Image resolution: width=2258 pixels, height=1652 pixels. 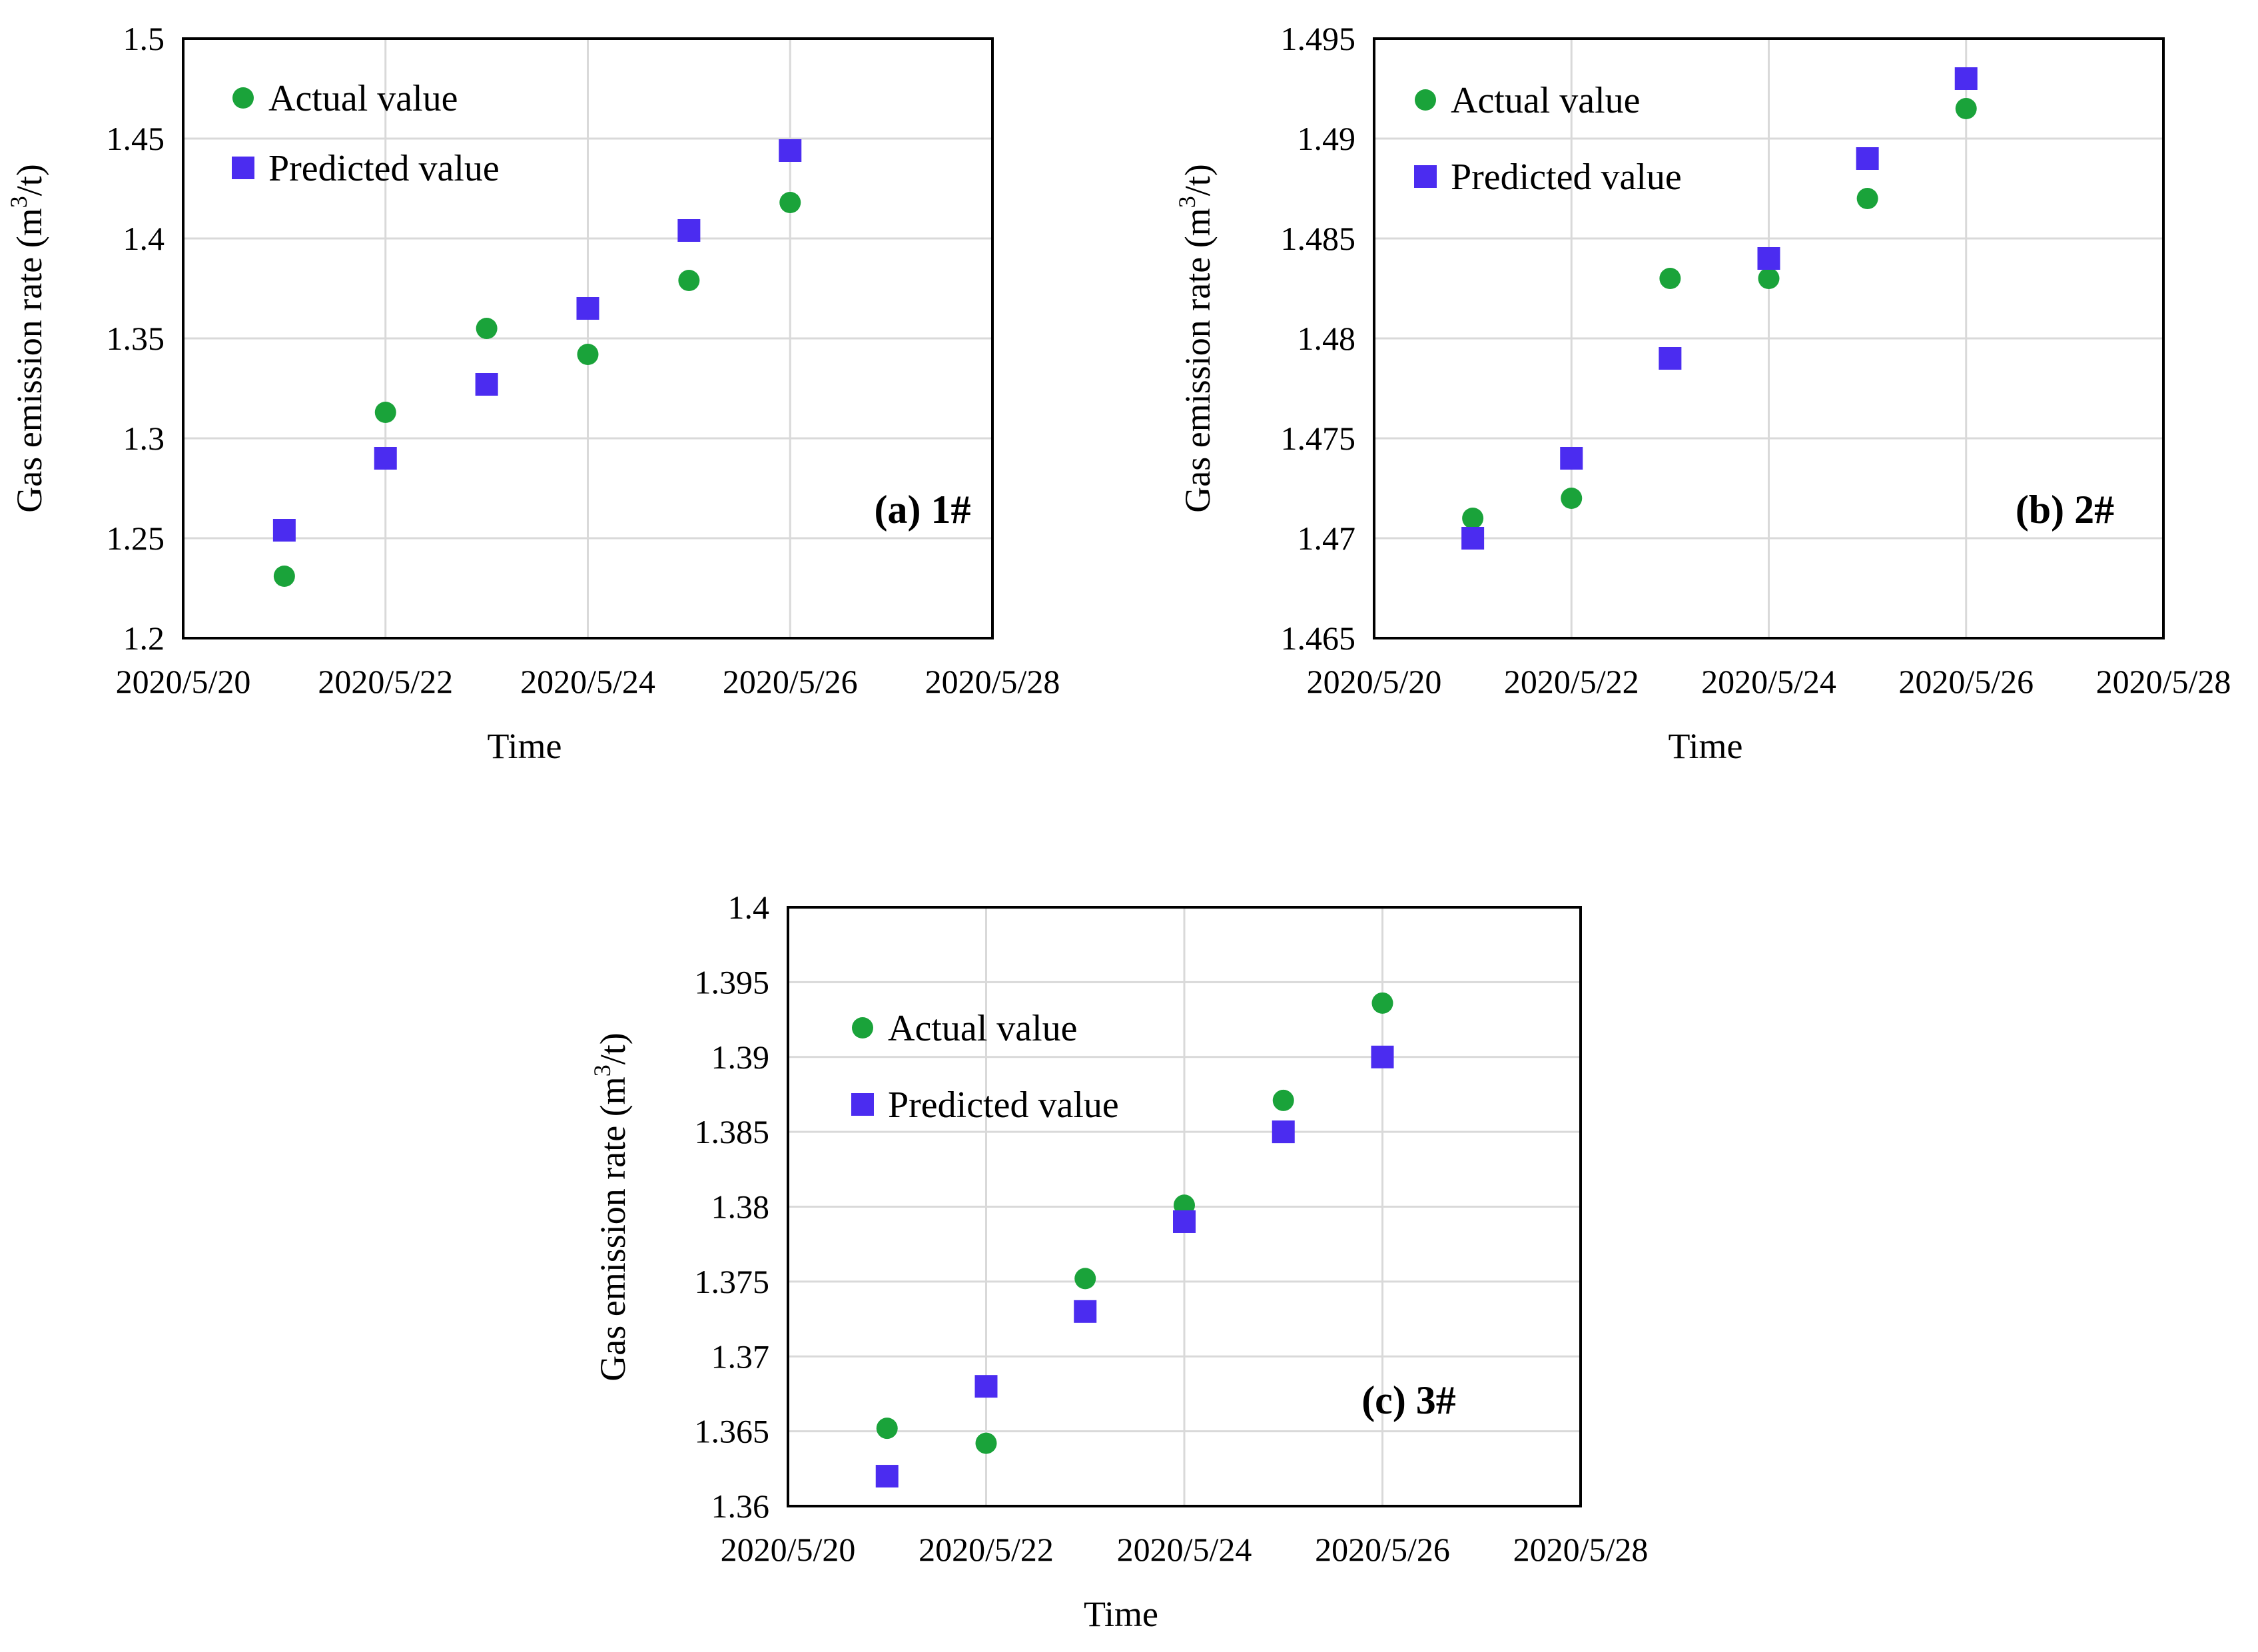 What do you see at coordinates (1318, 238) in the screenshot?
I see `y-tick-label: 1.485` at bounding box center [1318, 238].